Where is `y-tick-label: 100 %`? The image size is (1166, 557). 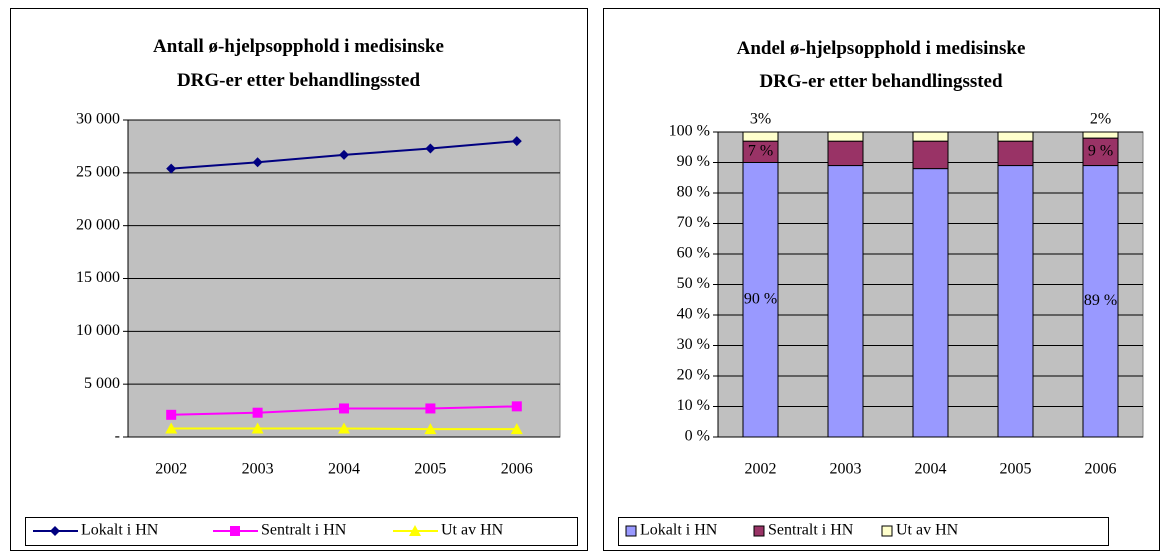
y-tick-label: 100 % is located at coordinates (689, 131).